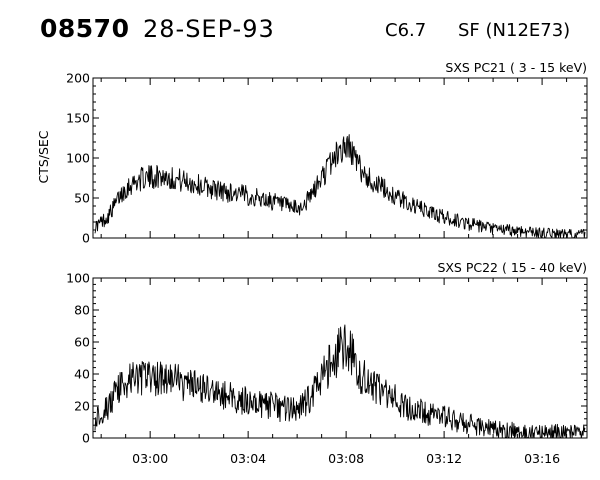 The height and width of the screenshot is (480, 600). Describe the element at coordinates (82, 310) in the screenshot. I see `y-tick-label: 80` at that location.